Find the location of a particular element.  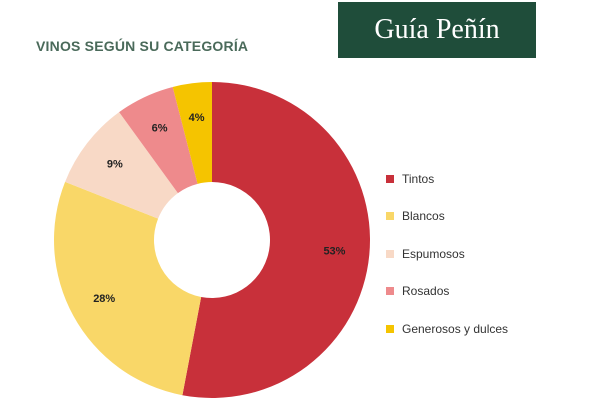

slice-label-blancos: 28% is located at coordinates (104, 299).